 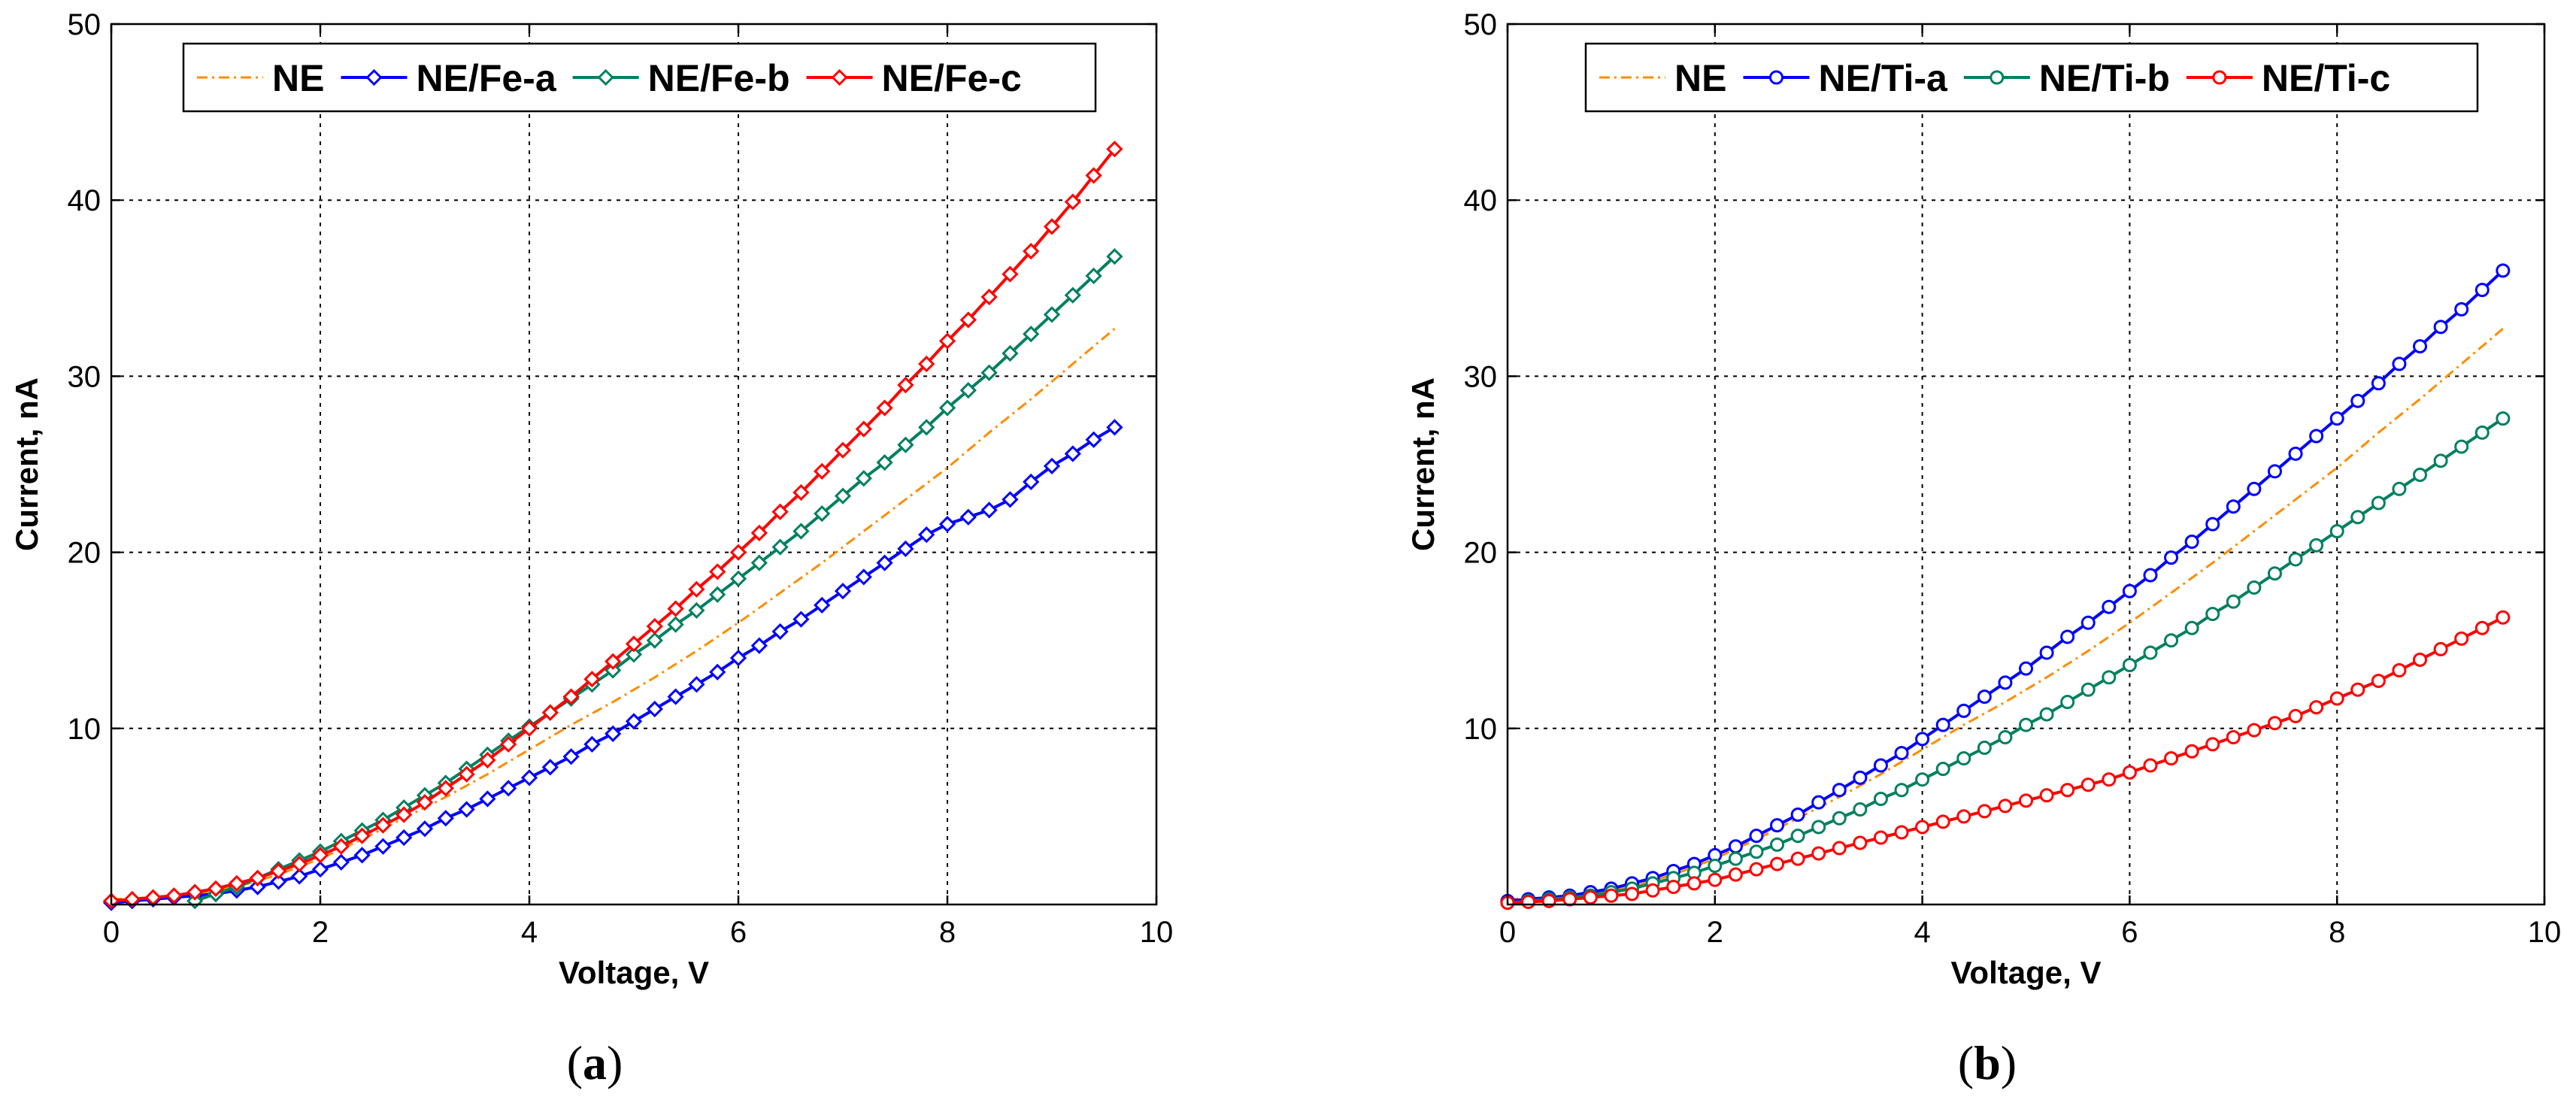 What do you see at coordinates (449, 78) in the screenshot?
I see `legend-item-ne-fe-a: NE/Fe-a` at bounding box center [449, 78].